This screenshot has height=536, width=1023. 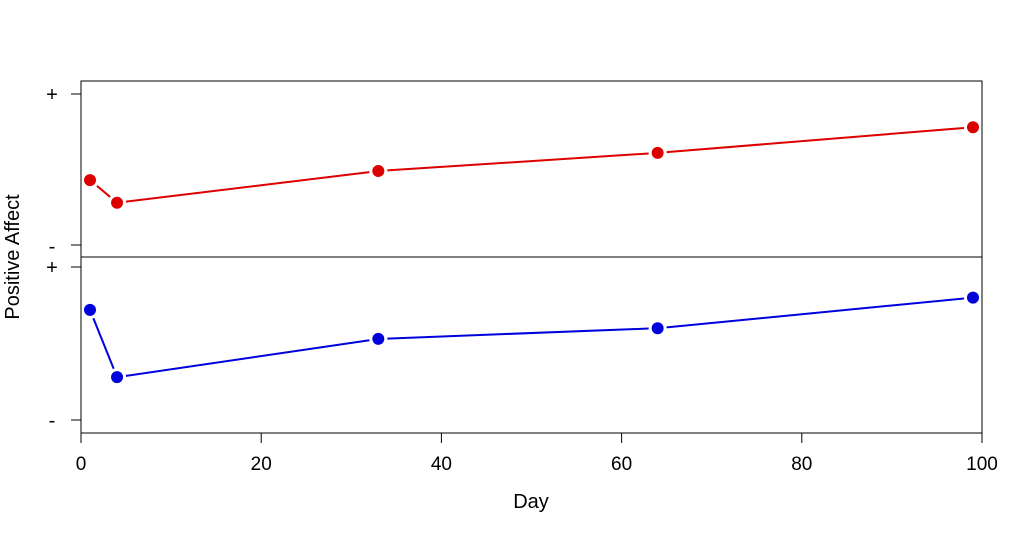 I want to click on bottom-y-label-low: -, so click(x=52, y=421).